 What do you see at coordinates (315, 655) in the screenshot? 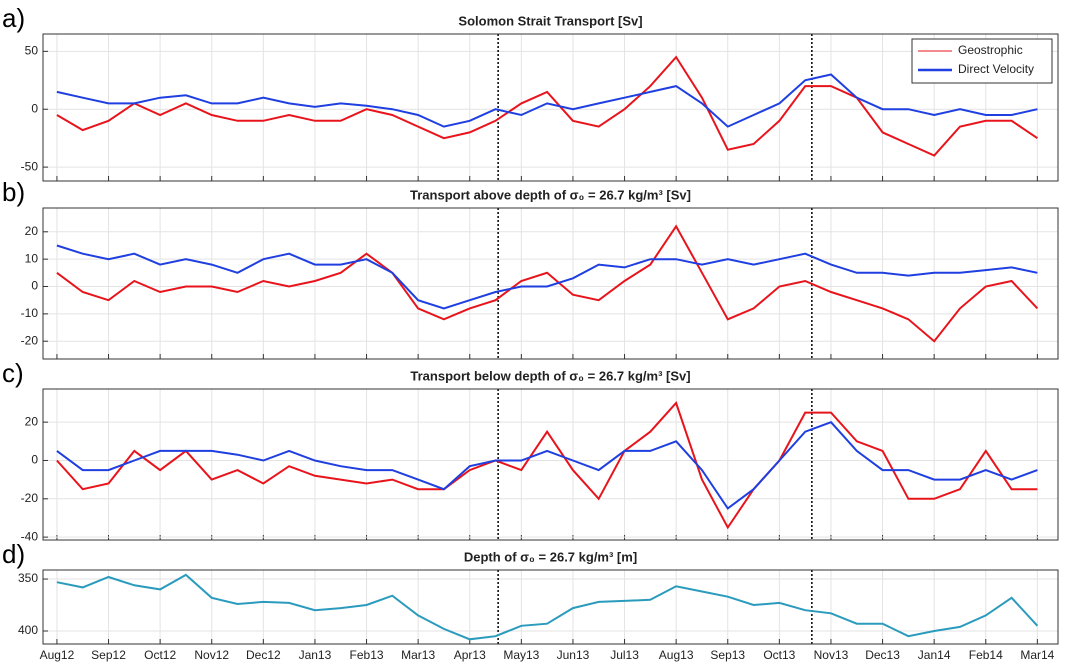
I see `x-tick-label: Jan13` at bounding box center [315, 655].